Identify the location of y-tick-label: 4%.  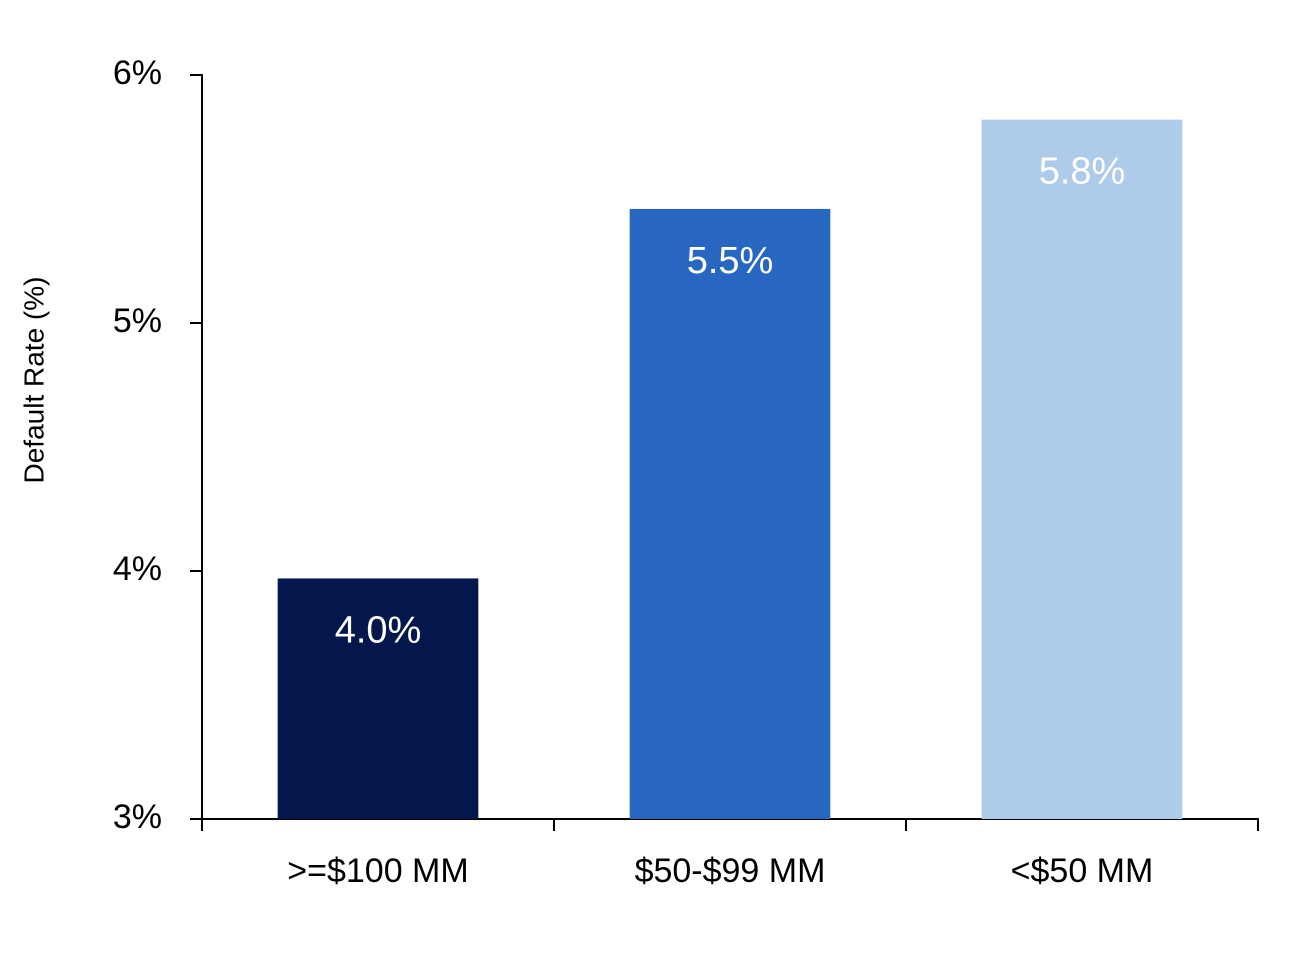
(137, 569).